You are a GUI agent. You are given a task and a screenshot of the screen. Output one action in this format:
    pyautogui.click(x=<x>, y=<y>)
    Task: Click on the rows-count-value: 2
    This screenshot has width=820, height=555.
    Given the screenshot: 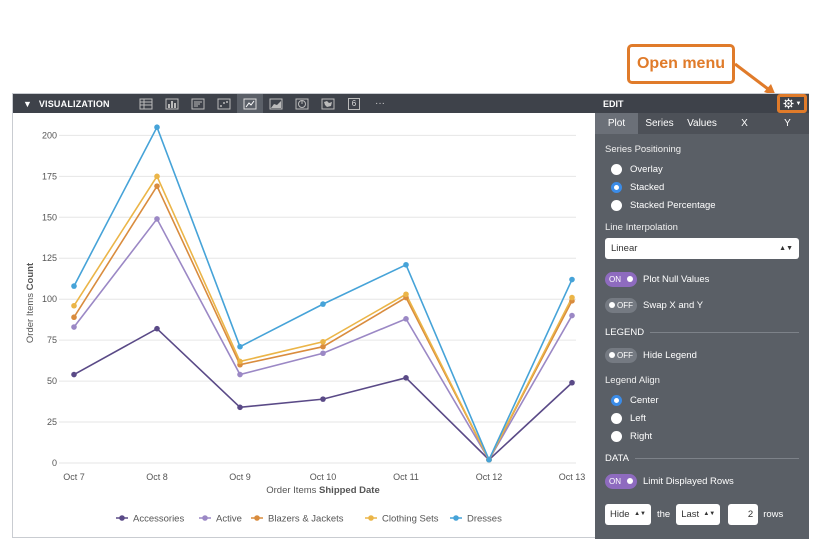 What is the action you would take?
    pyautogui.click(x=750, y=514)
    